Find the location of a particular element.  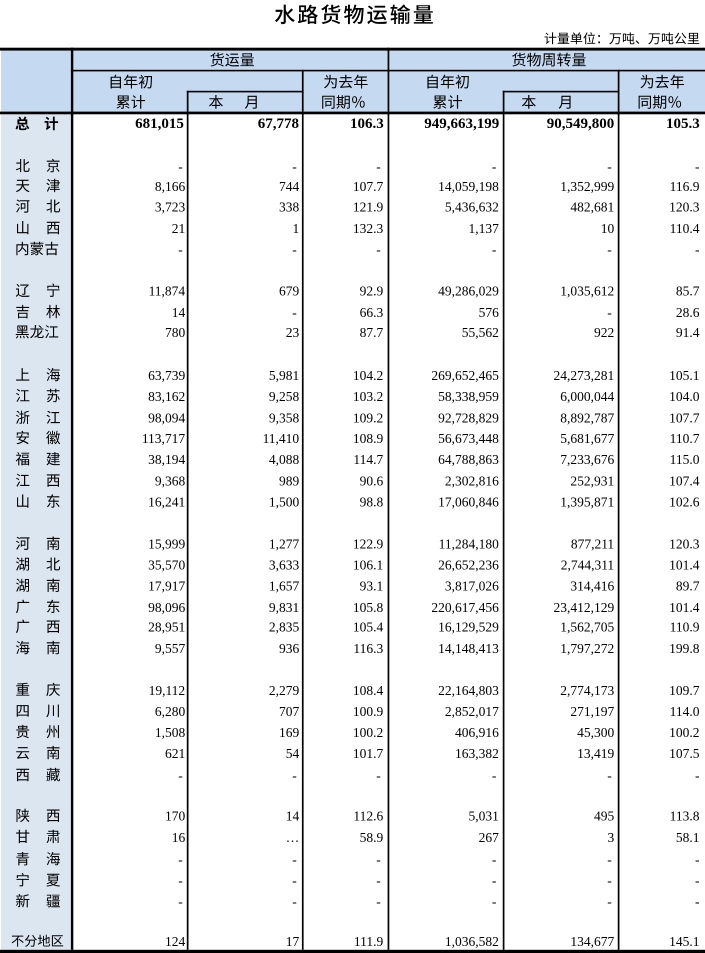

svg-text: 9,258 is located at coordinates (284, 396).